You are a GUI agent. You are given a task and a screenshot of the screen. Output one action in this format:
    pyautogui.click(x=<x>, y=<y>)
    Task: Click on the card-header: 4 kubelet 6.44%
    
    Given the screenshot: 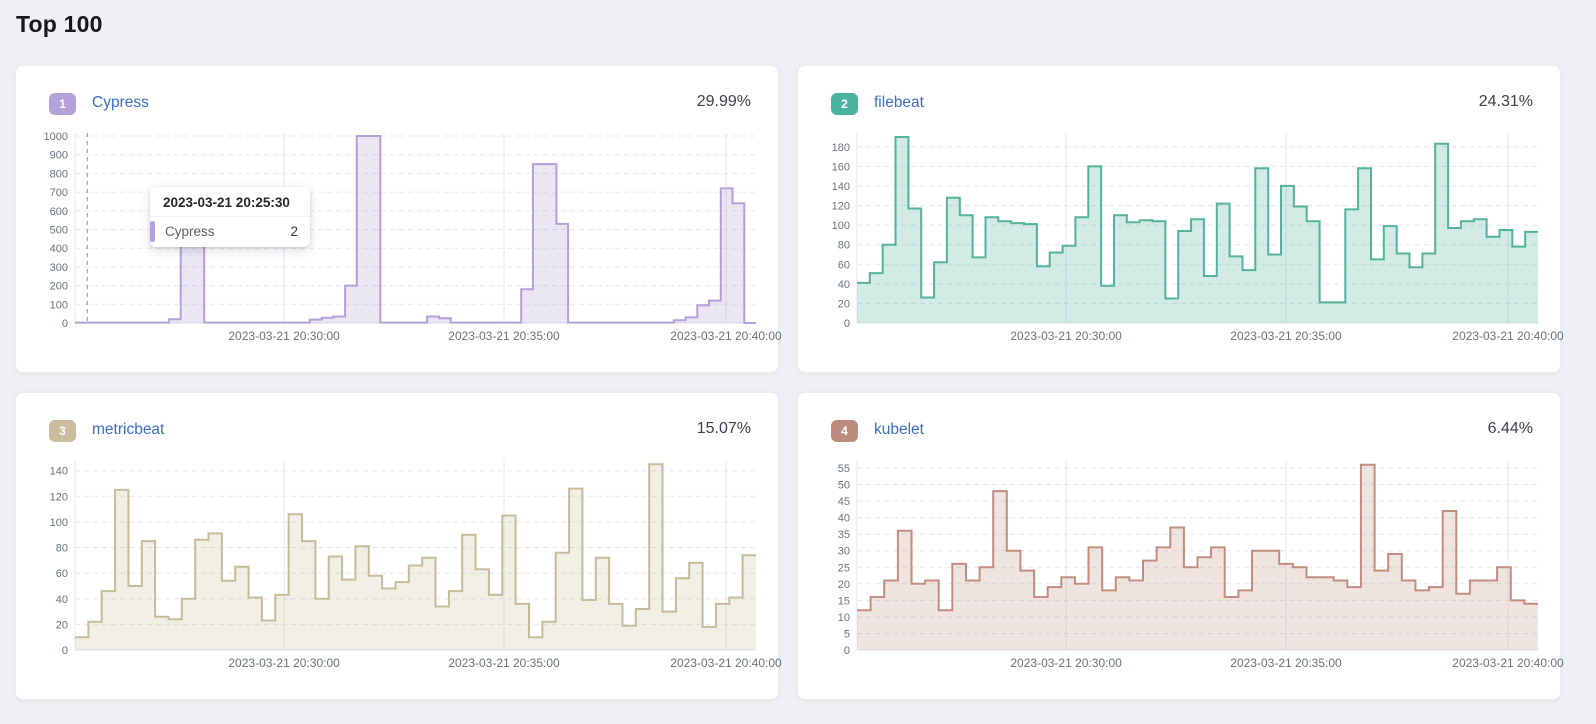 What is the action you would take?
    pyautogui.click(x=1179, y=423)
    